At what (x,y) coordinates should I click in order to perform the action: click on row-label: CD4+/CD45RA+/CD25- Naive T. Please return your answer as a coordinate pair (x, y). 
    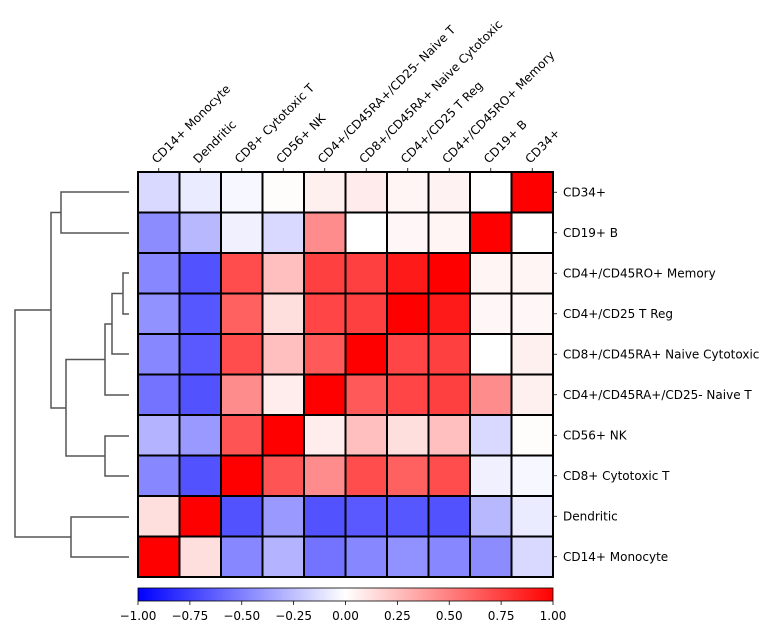
    Looking at the image, I should click on (657, 395).